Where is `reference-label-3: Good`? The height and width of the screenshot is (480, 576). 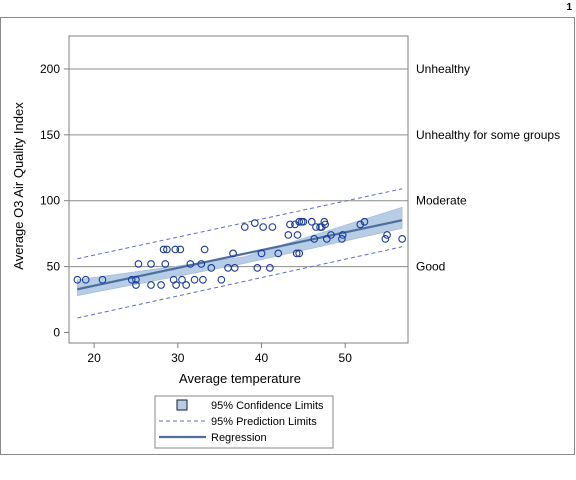 reference-label-3: Good is located at coordinates (430, 267).